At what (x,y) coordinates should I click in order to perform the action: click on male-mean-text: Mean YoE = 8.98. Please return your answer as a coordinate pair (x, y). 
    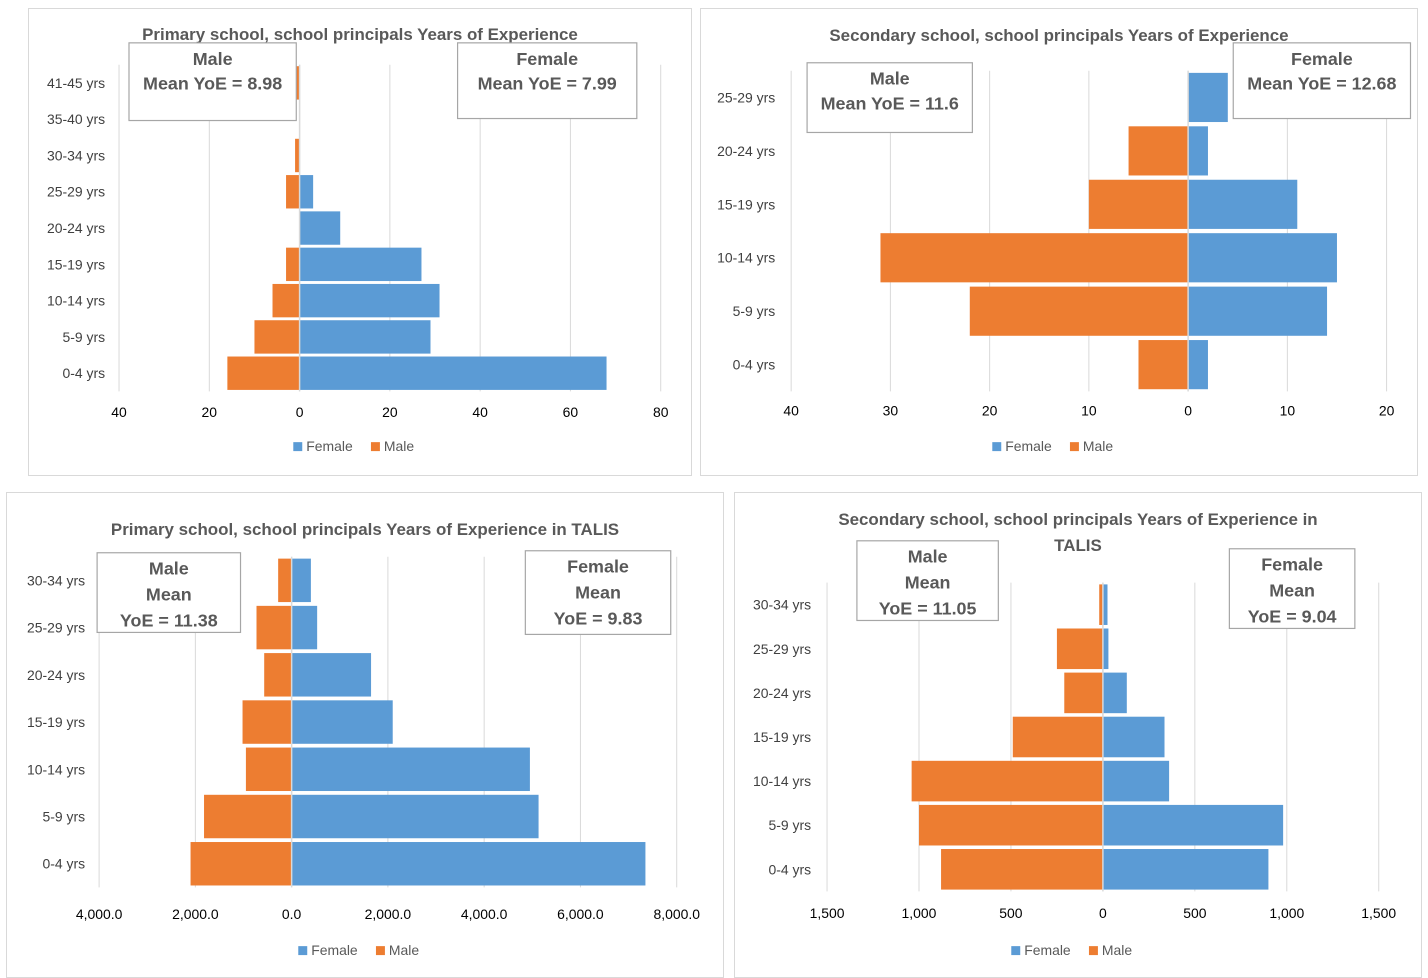
    Looking at the image, I should click on (212, 84).